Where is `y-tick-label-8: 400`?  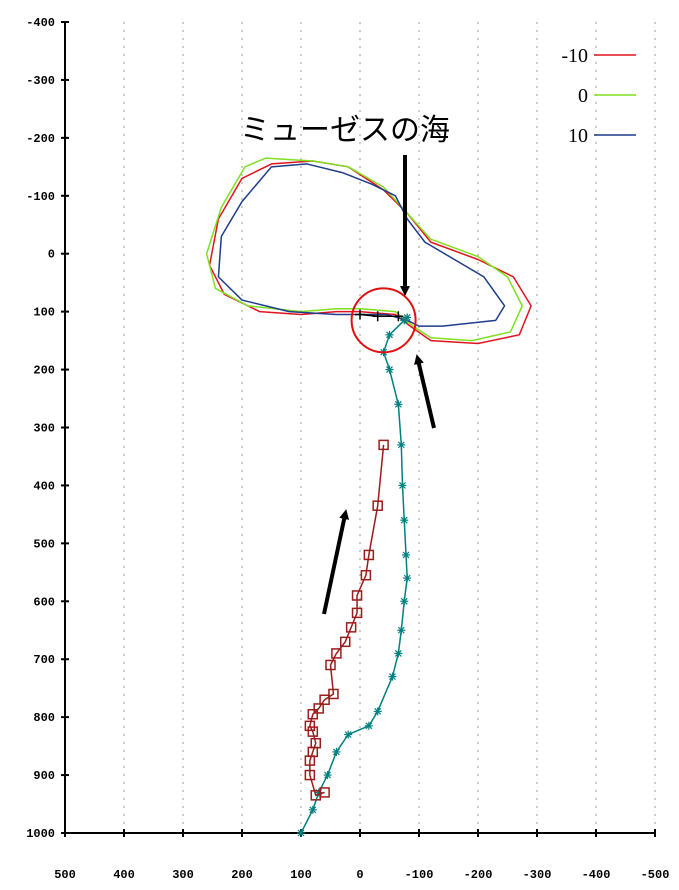 y-tick-label-8: 400 is located at coordinates (44, 486).